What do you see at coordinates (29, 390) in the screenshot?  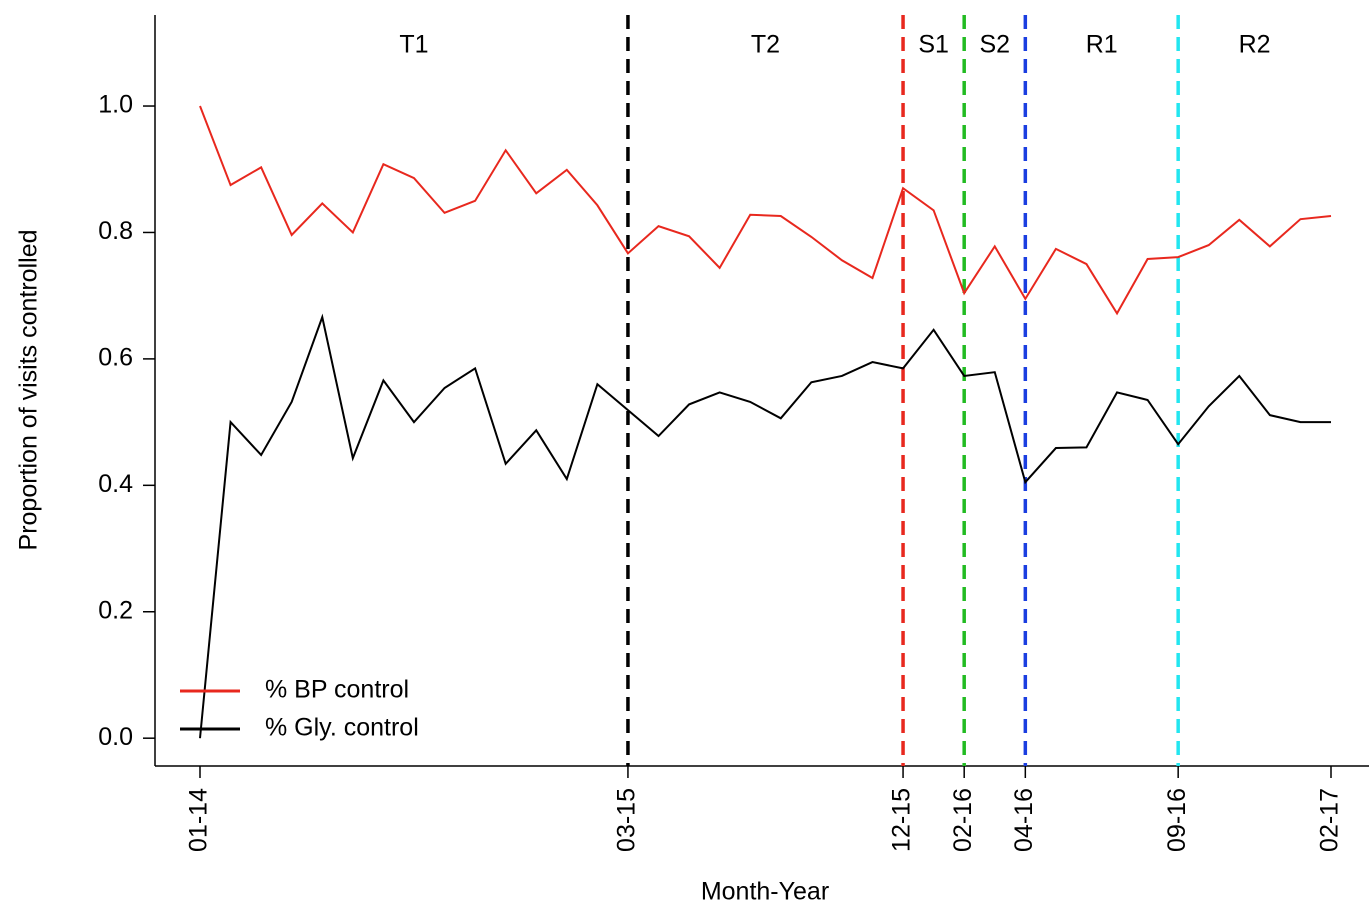 I see `y-axis-label: Proportion of visits controlled` at bounding box center [29, 390].